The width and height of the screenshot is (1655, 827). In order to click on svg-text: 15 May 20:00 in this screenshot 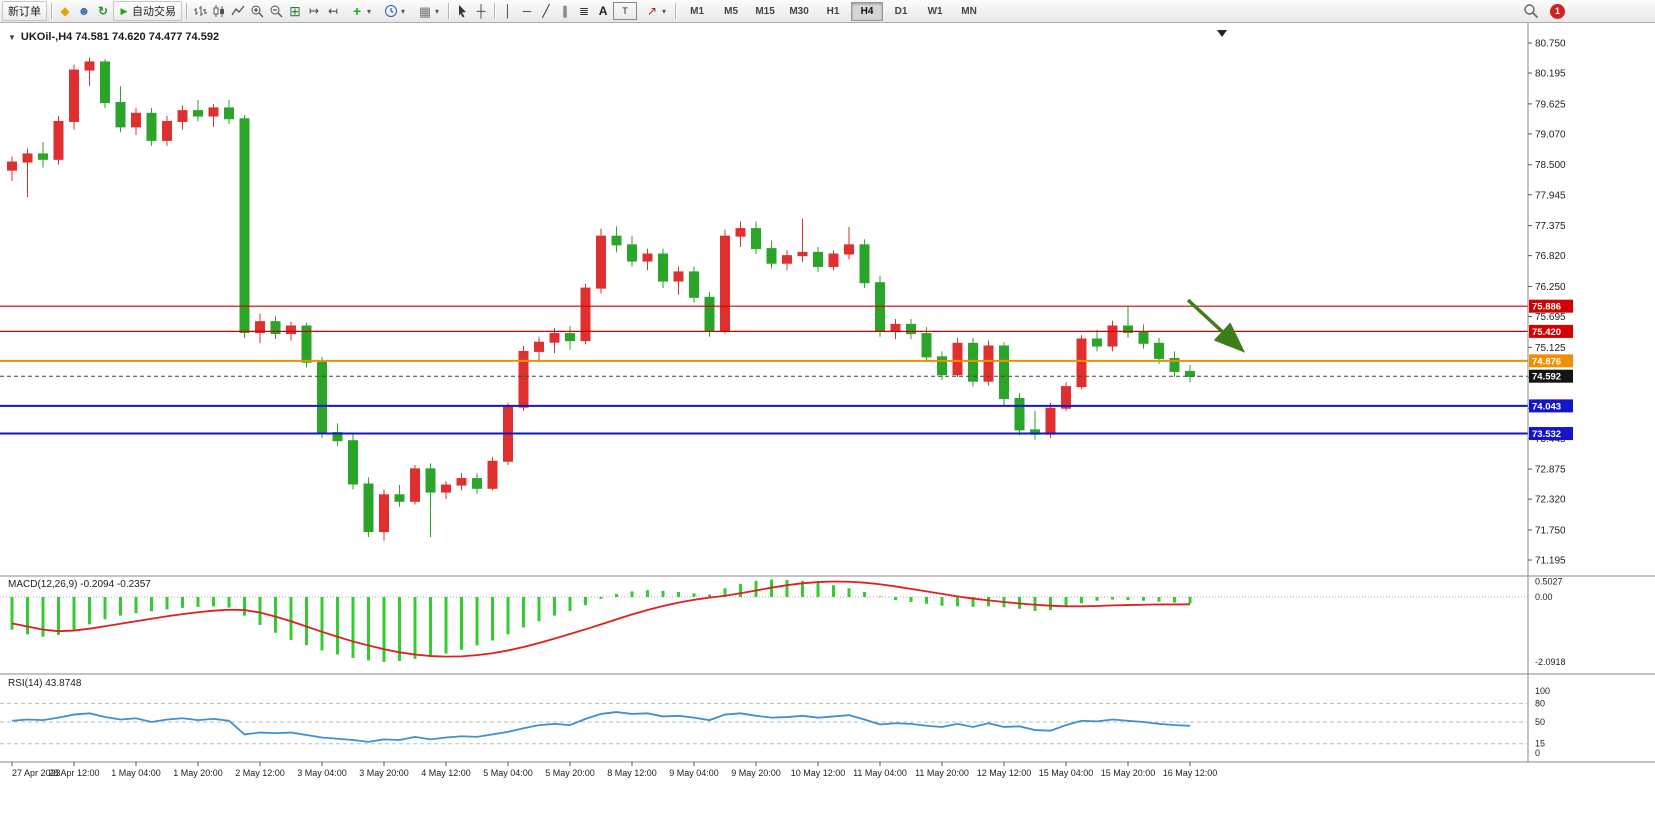, I will do `click(1128, 773)`.